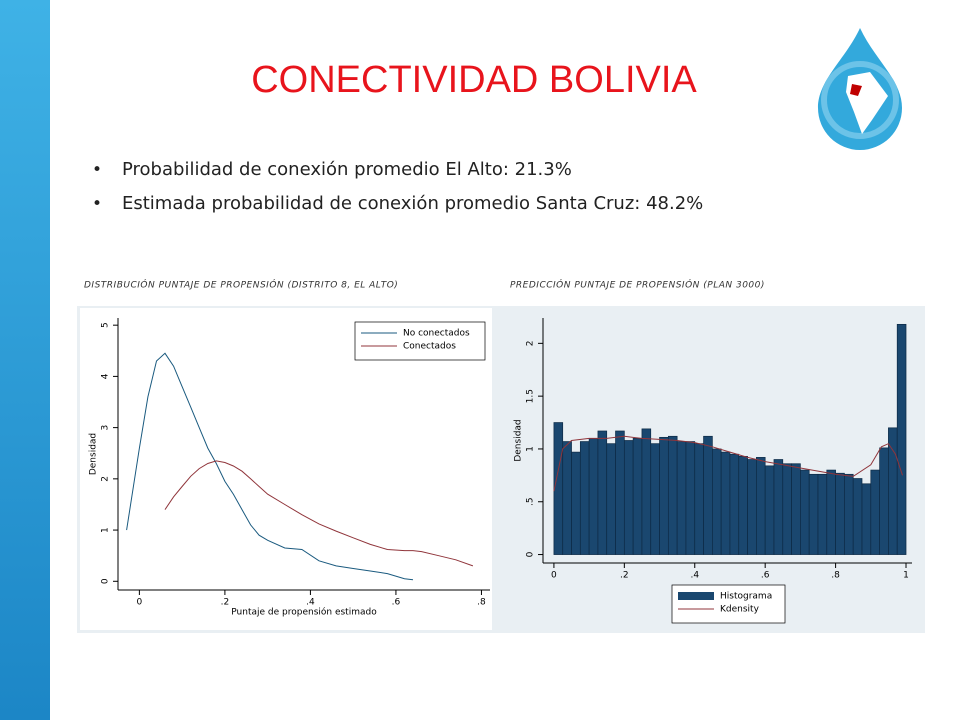 The image size is (960, 720). What do you see at coordinates (106, 325) in the screenshot?
I see `y-tick-label: 5` at bounding box center [106, 325].